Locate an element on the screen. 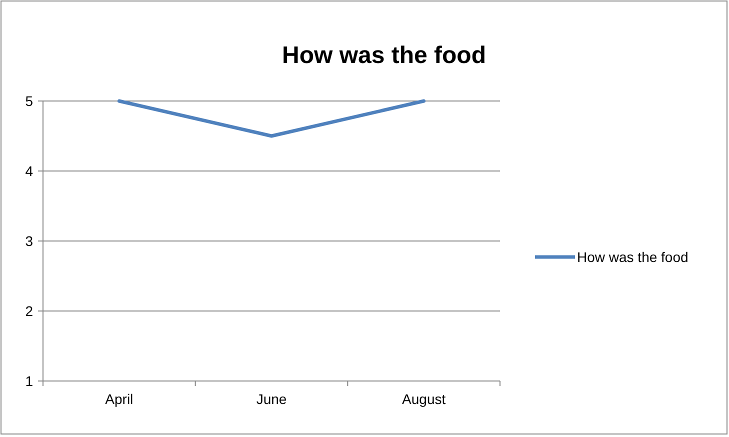 Image resolution: width=729 pixels, height=437 pixels. y-tick-label: 4 is located at coordinates (29, 170).